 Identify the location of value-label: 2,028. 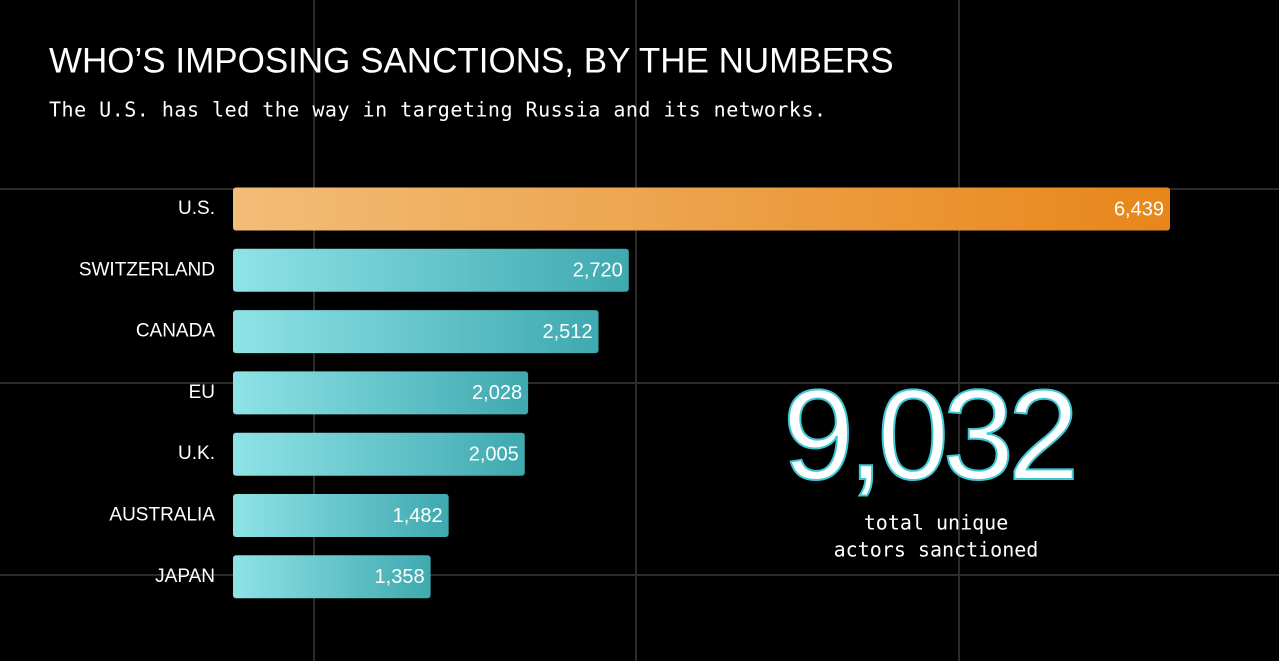
(497, 393).